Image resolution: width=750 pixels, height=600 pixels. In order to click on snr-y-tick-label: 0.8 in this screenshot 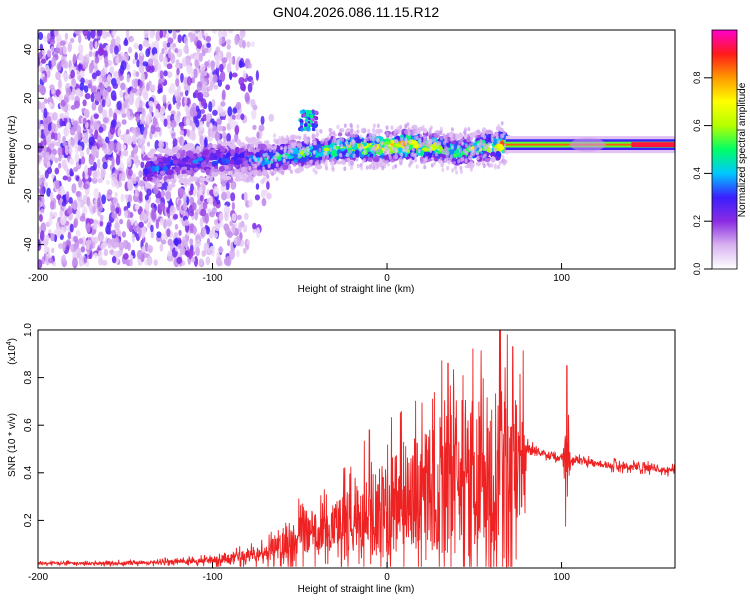, I will do `click(28, 377)`.